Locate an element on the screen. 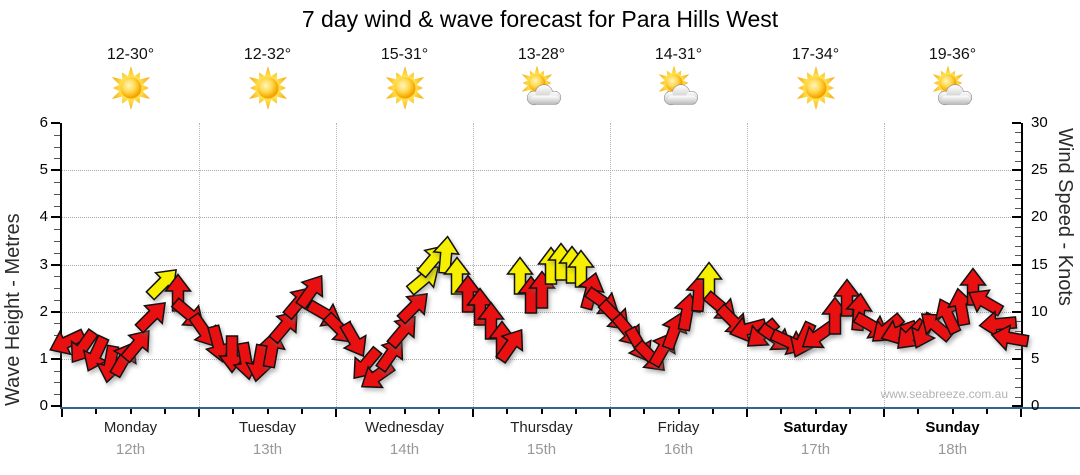 This screenshot has height=475, width=1080. day-date-label: 17th is located at coordinates (815, 449).